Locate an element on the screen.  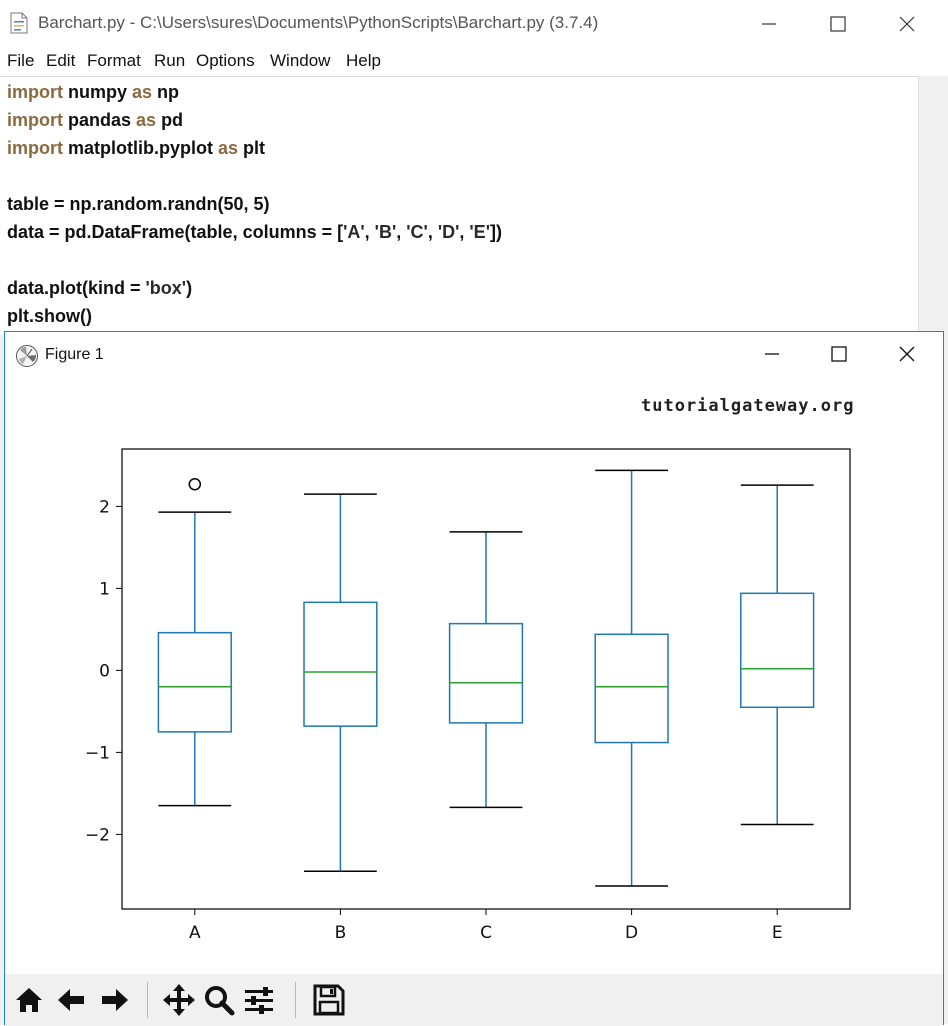
save-button is located at coordinates (329, 1000).